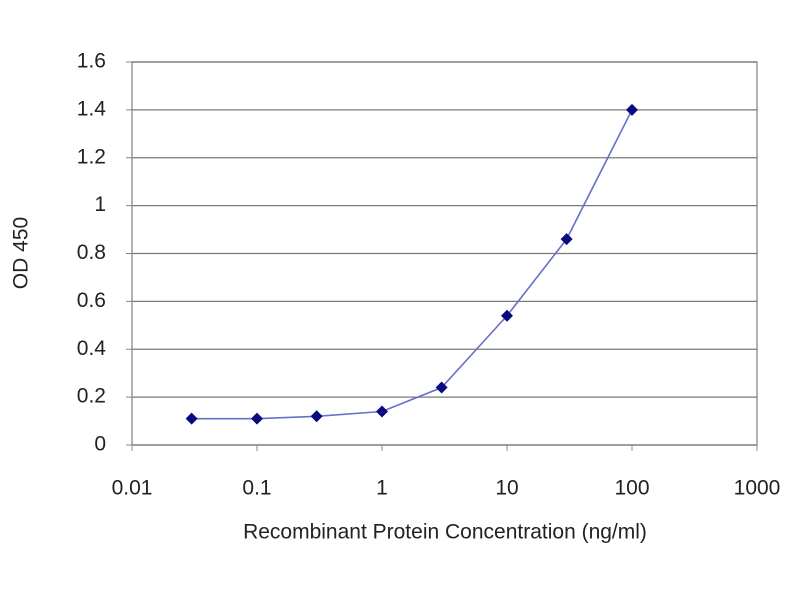 This screenshot has height=600, width=800. What do you see at coordinates (92, 108) in the screenshot?
I see `y-tick-label: 1.4` at bounding box center [92, 108].